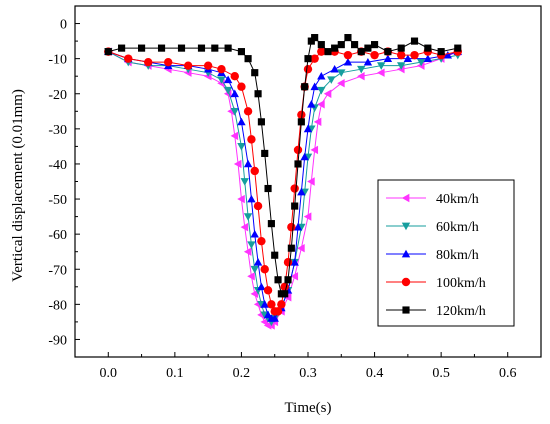 Image resolution: width=550 pixels, height=424 pixels. Describe the element at coordinates (508, 373) in the screenshot. I see `x-tick-label: 0.6` at that location.